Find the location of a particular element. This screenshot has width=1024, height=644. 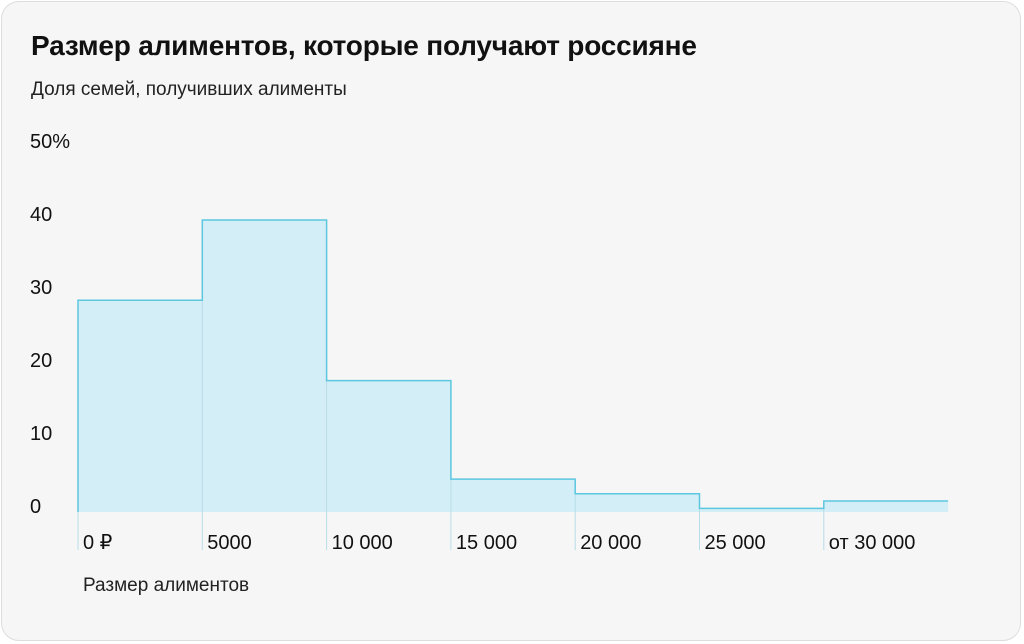

x-tick-label: 25 000 is located at coordinates (735, 543).